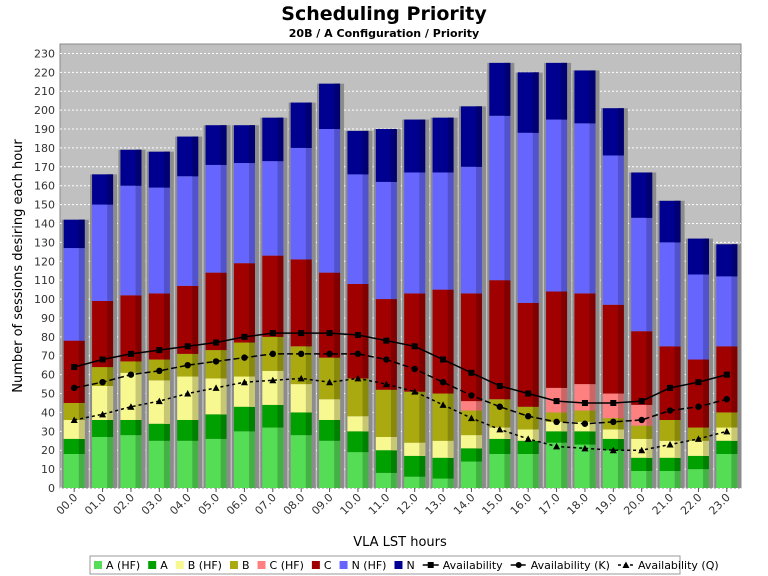  What do you see at coordinates (44, 223) in the screenshot?
I see `y-tick-label: 140` at bounding box center [44, 223].